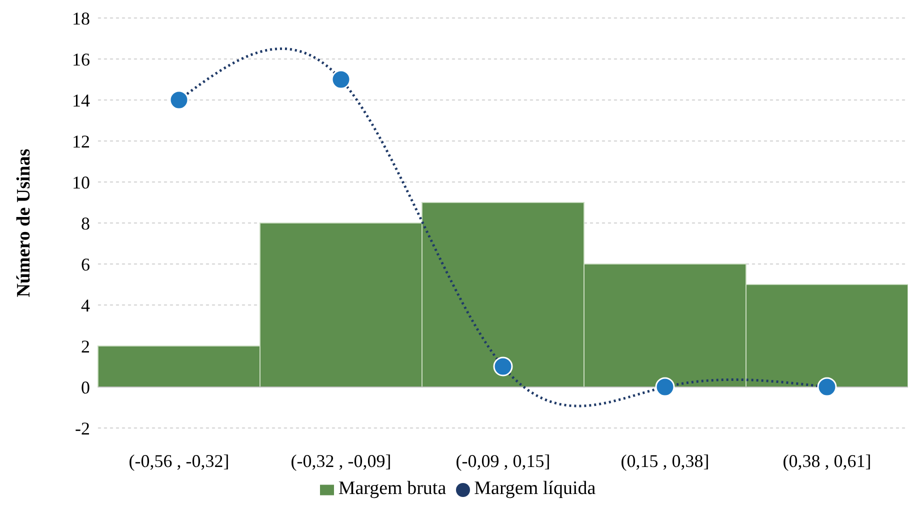 The image size is (918, 515). What do you see at coordinates (85, 346) in the screenshot?
I see `y-tick-label: 2` at bounding box center [85, 346].